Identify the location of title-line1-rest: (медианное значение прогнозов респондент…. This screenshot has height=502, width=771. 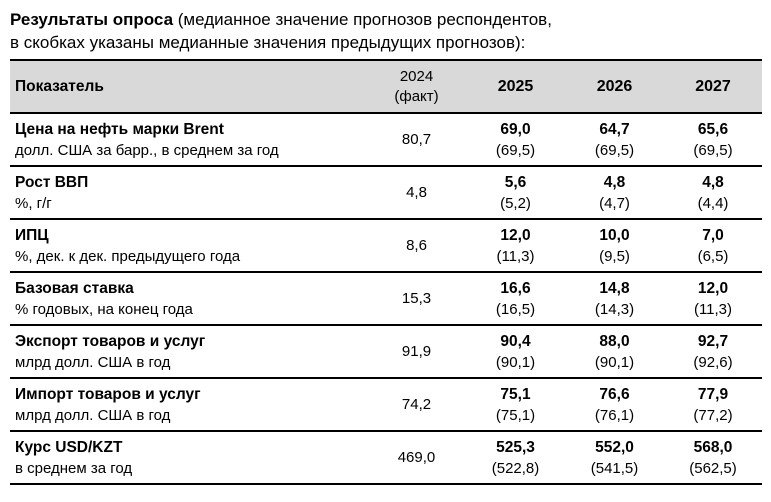
(362, 19).